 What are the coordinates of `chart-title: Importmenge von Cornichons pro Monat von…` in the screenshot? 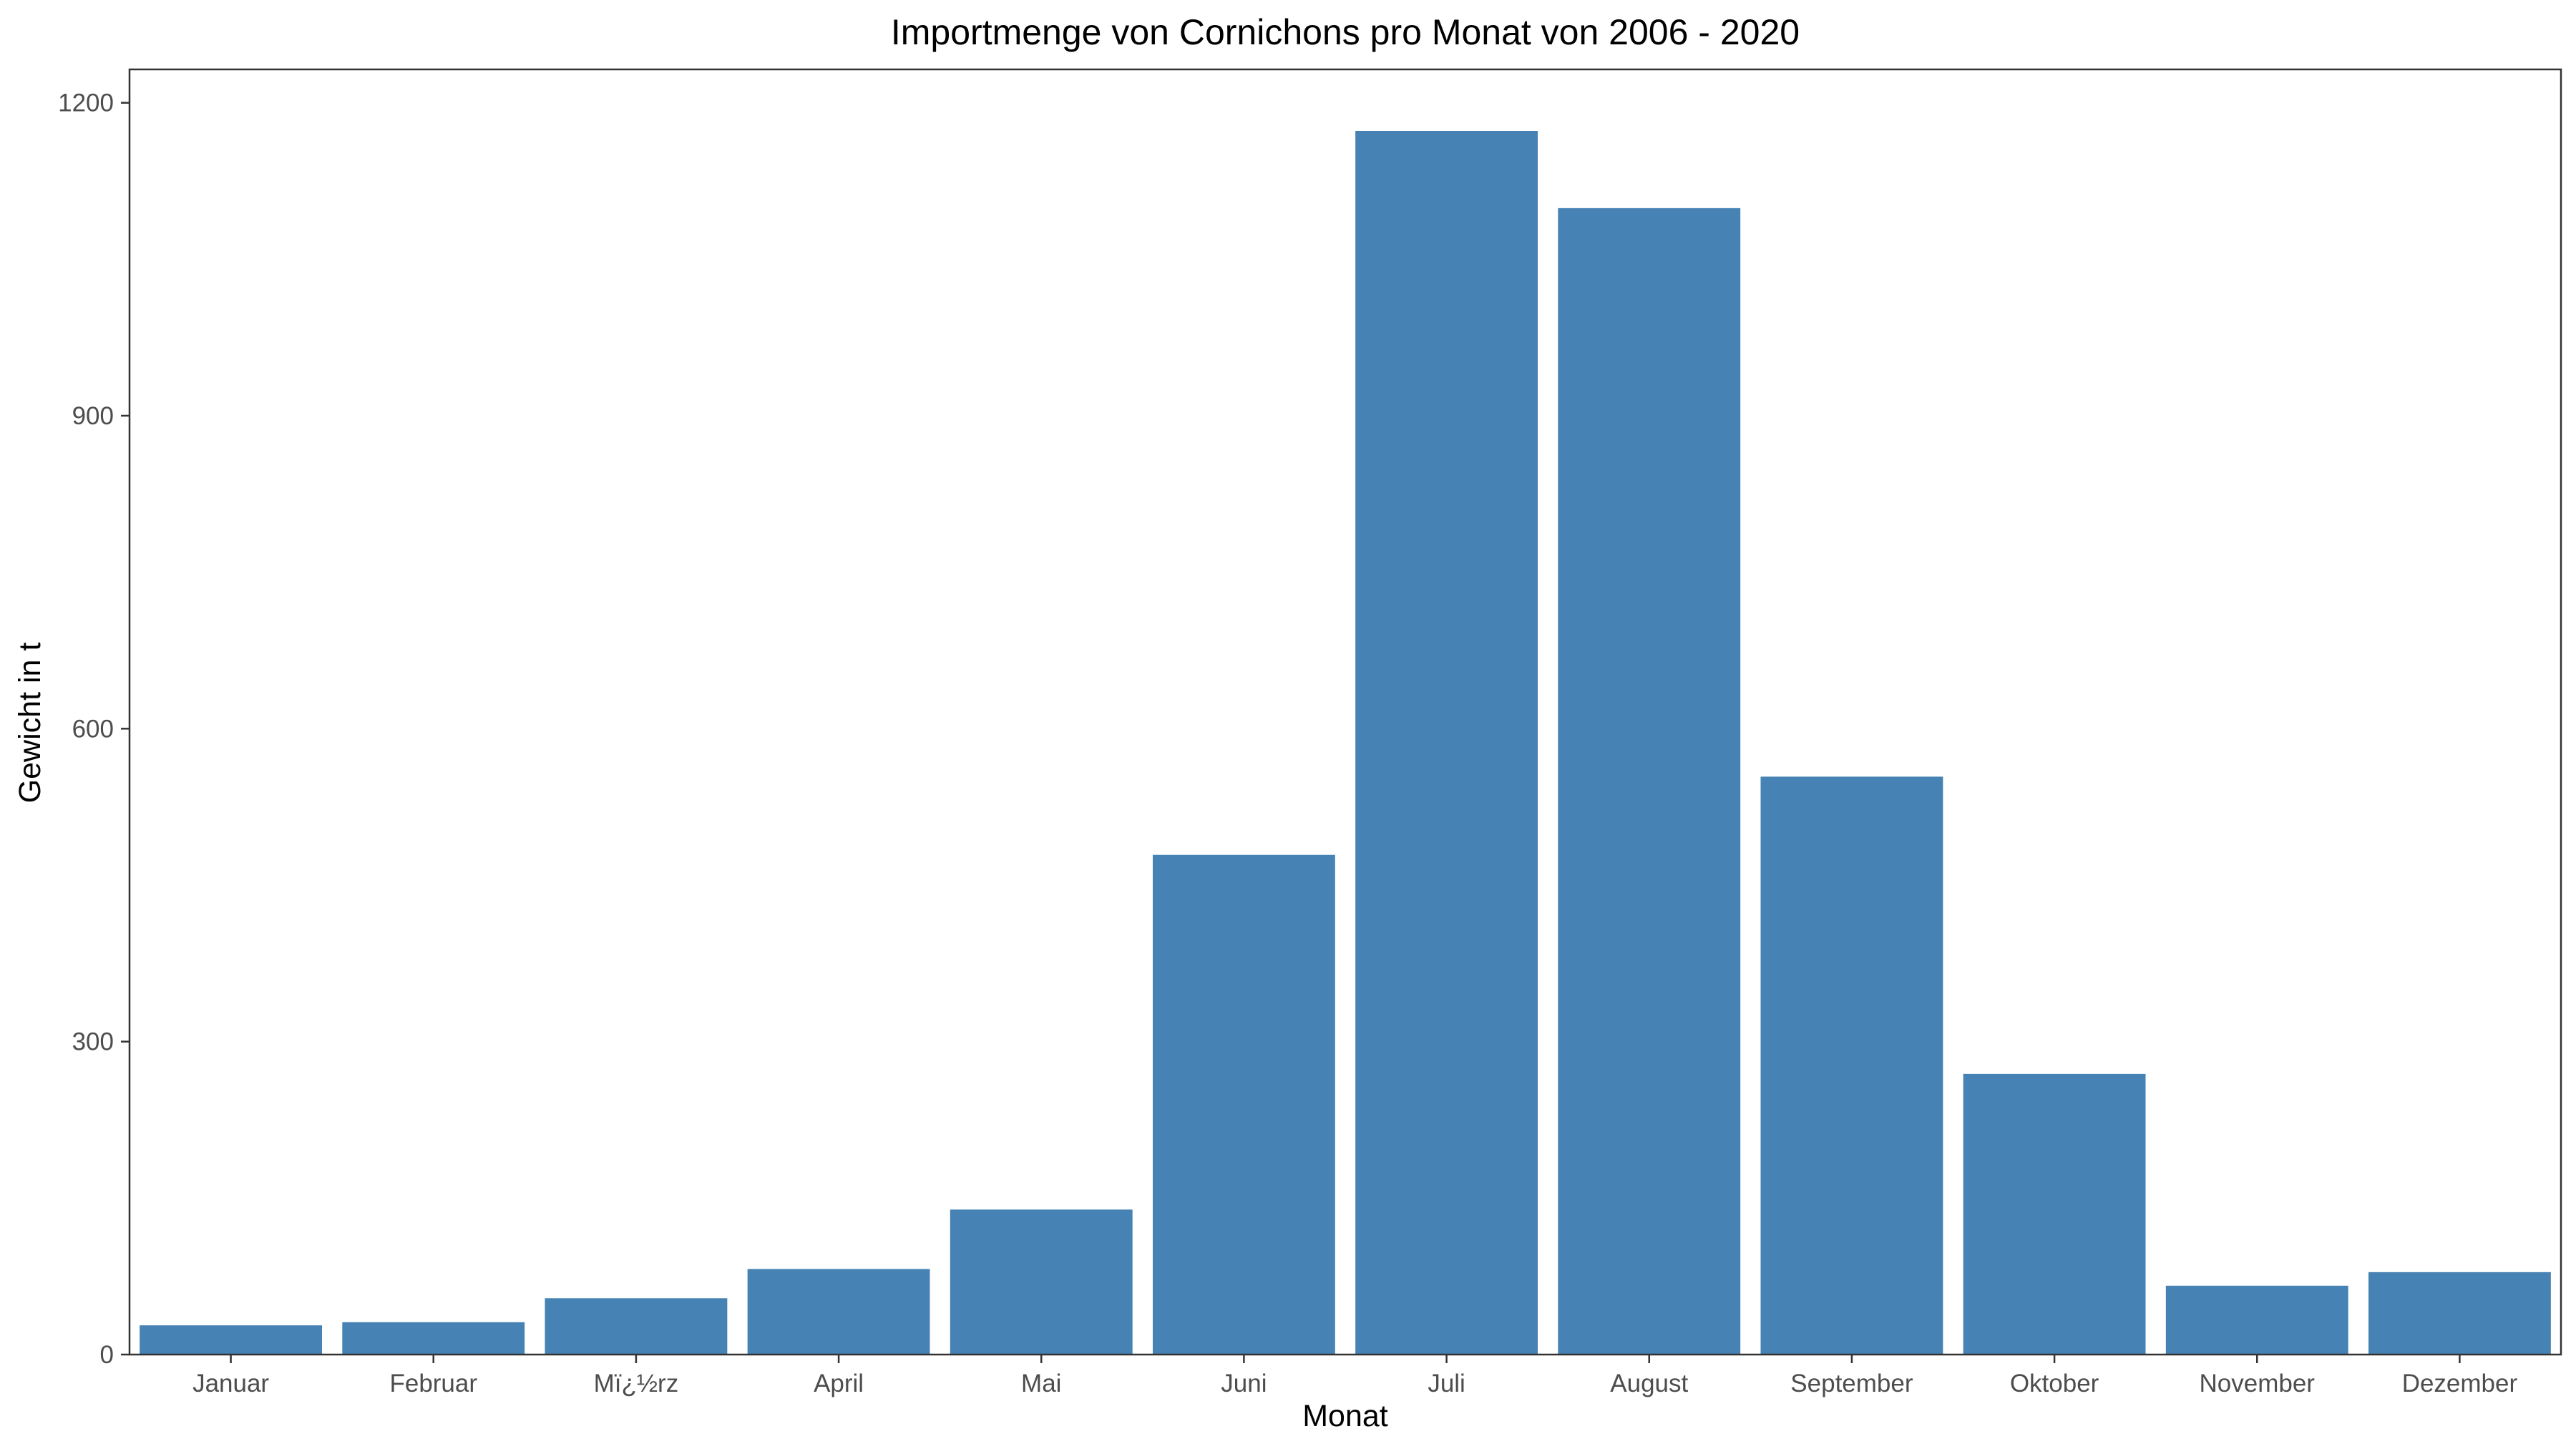 It's located at (1345, 32).